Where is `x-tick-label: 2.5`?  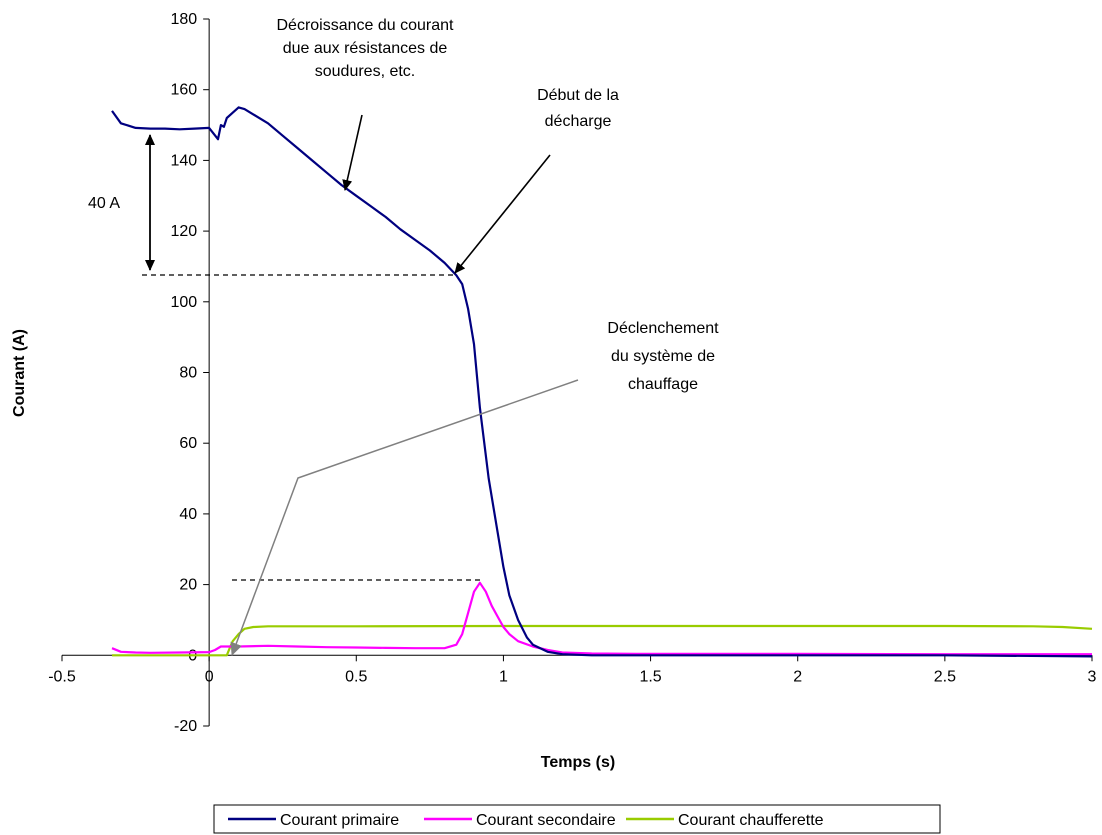
x-tick-label: 2.5 is located at coordinates (945, 676).